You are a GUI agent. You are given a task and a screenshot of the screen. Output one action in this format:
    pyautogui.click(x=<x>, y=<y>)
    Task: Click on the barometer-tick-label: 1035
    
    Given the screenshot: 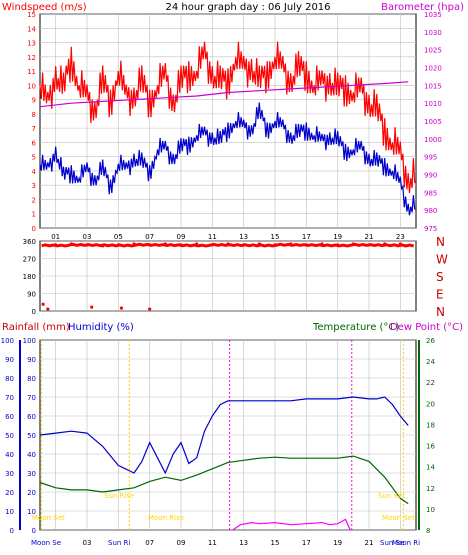 What is the action you would take?
    pyautogui.click(x=433, y=15)
    